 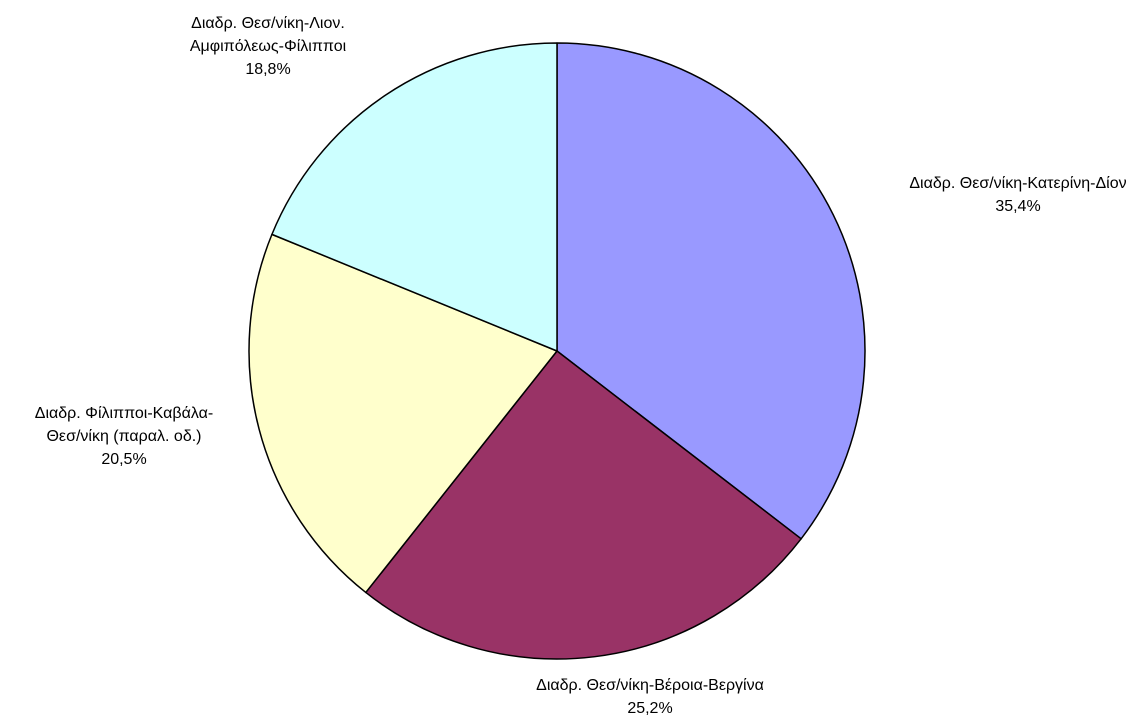 I want to click on slice-category-label-2-line-1: Διαδρ. Θεσ/νίκη-Βέροια-Βεργίνα, so click(x=650, y=685).